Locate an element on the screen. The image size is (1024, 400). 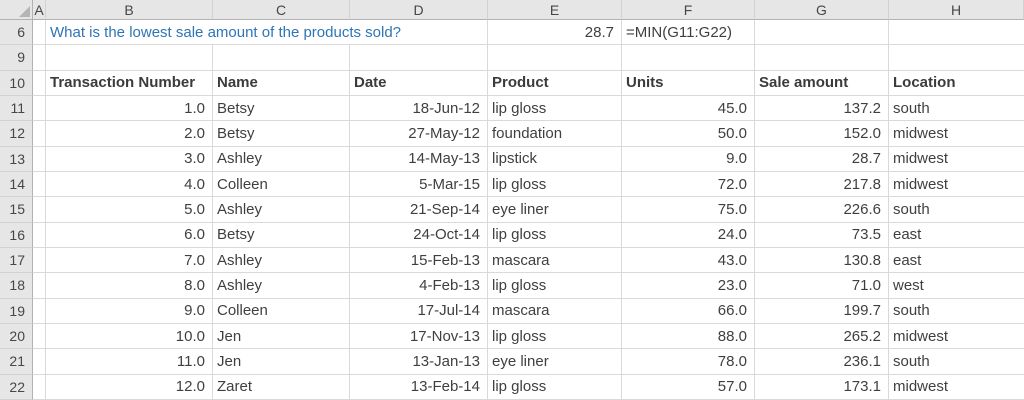
cell-A16 is located at coordinates (39, 235).